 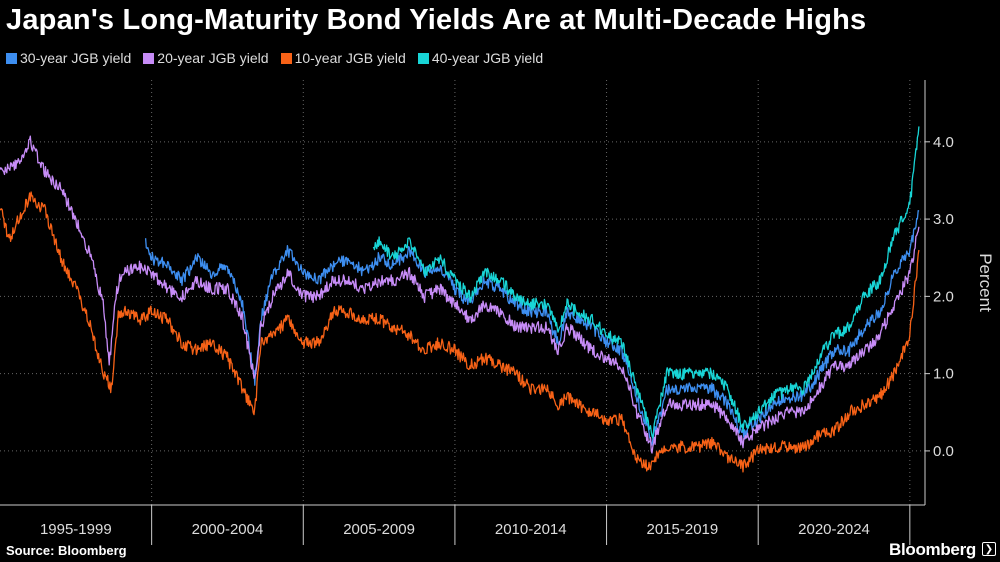 I want to click on x-tick-label: 1995-1999, so click(x=76, y=529).